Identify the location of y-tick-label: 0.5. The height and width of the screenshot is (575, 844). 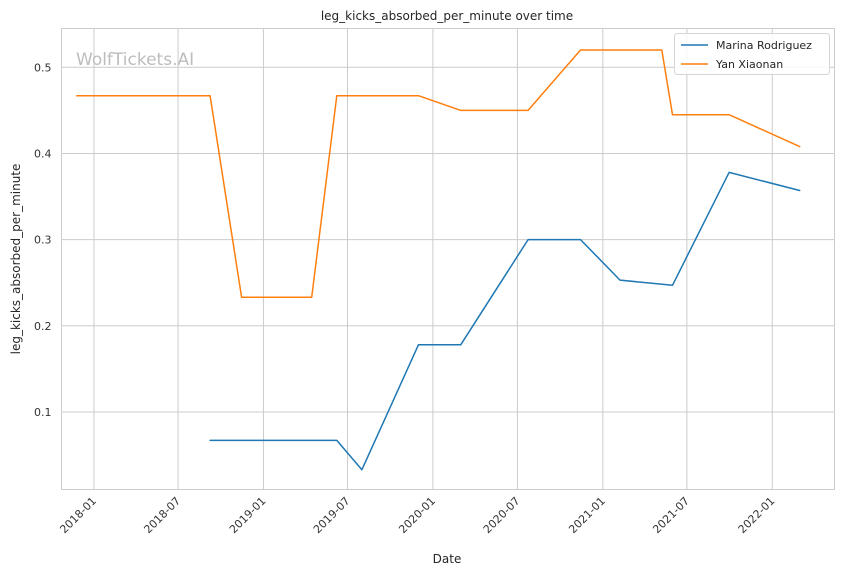
(43, 67).